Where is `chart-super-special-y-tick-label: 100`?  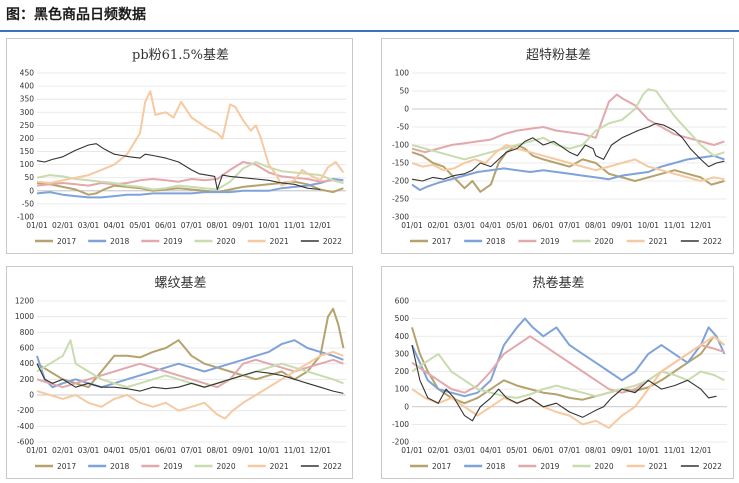
chart-super-special-y-tick-label: 100 is located at coordinates (402, 73).